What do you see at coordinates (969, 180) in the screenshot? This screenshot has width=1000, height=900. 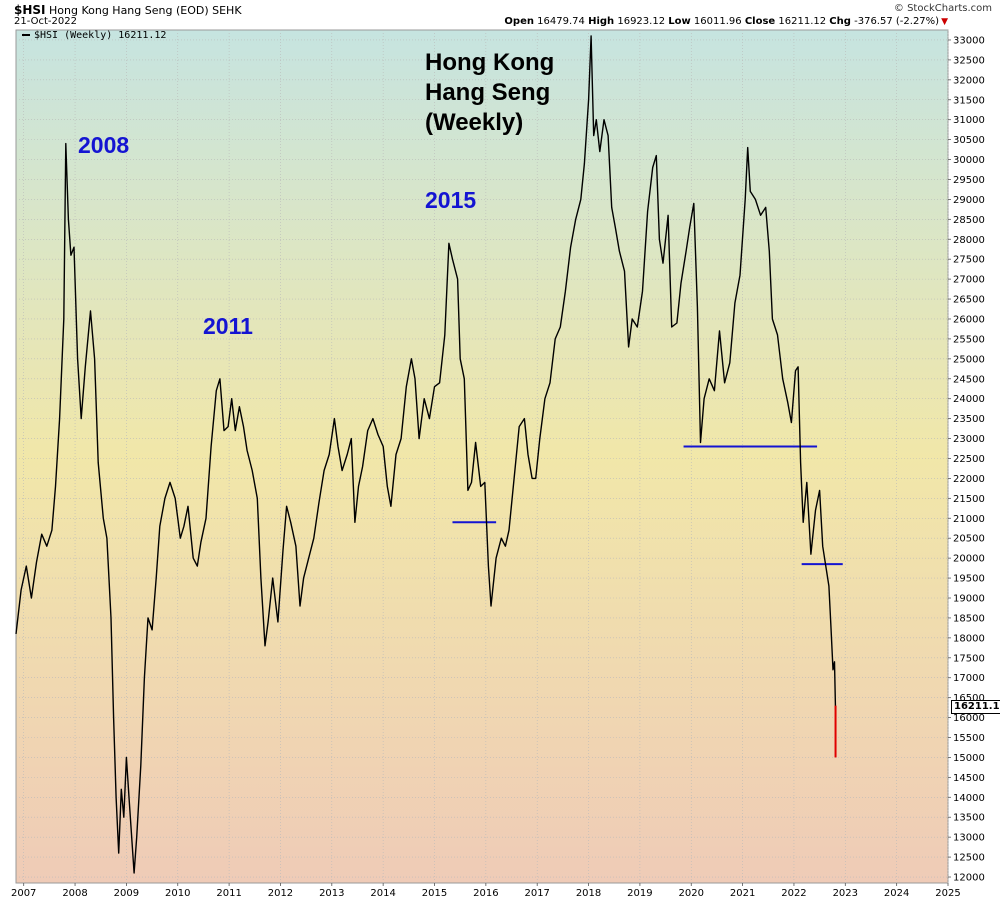 I see `y-tick-label: 29500` at bounding box center [969, 180].